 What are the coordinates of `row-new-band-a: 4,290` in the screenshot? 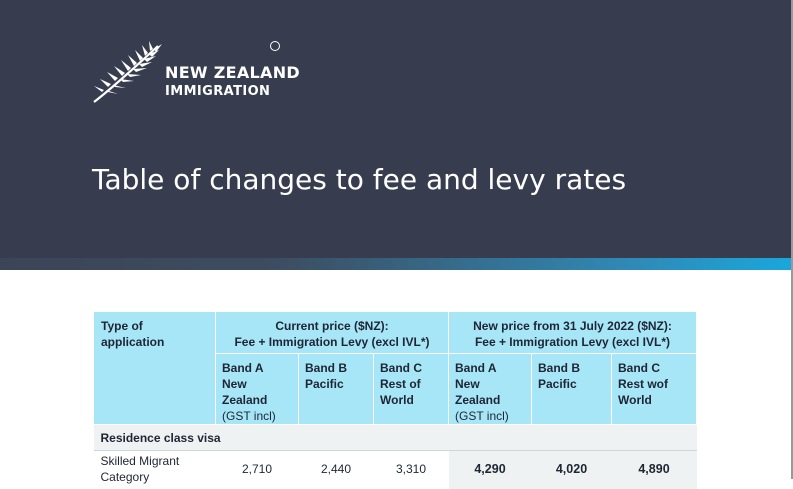 It's located at (490, 469).